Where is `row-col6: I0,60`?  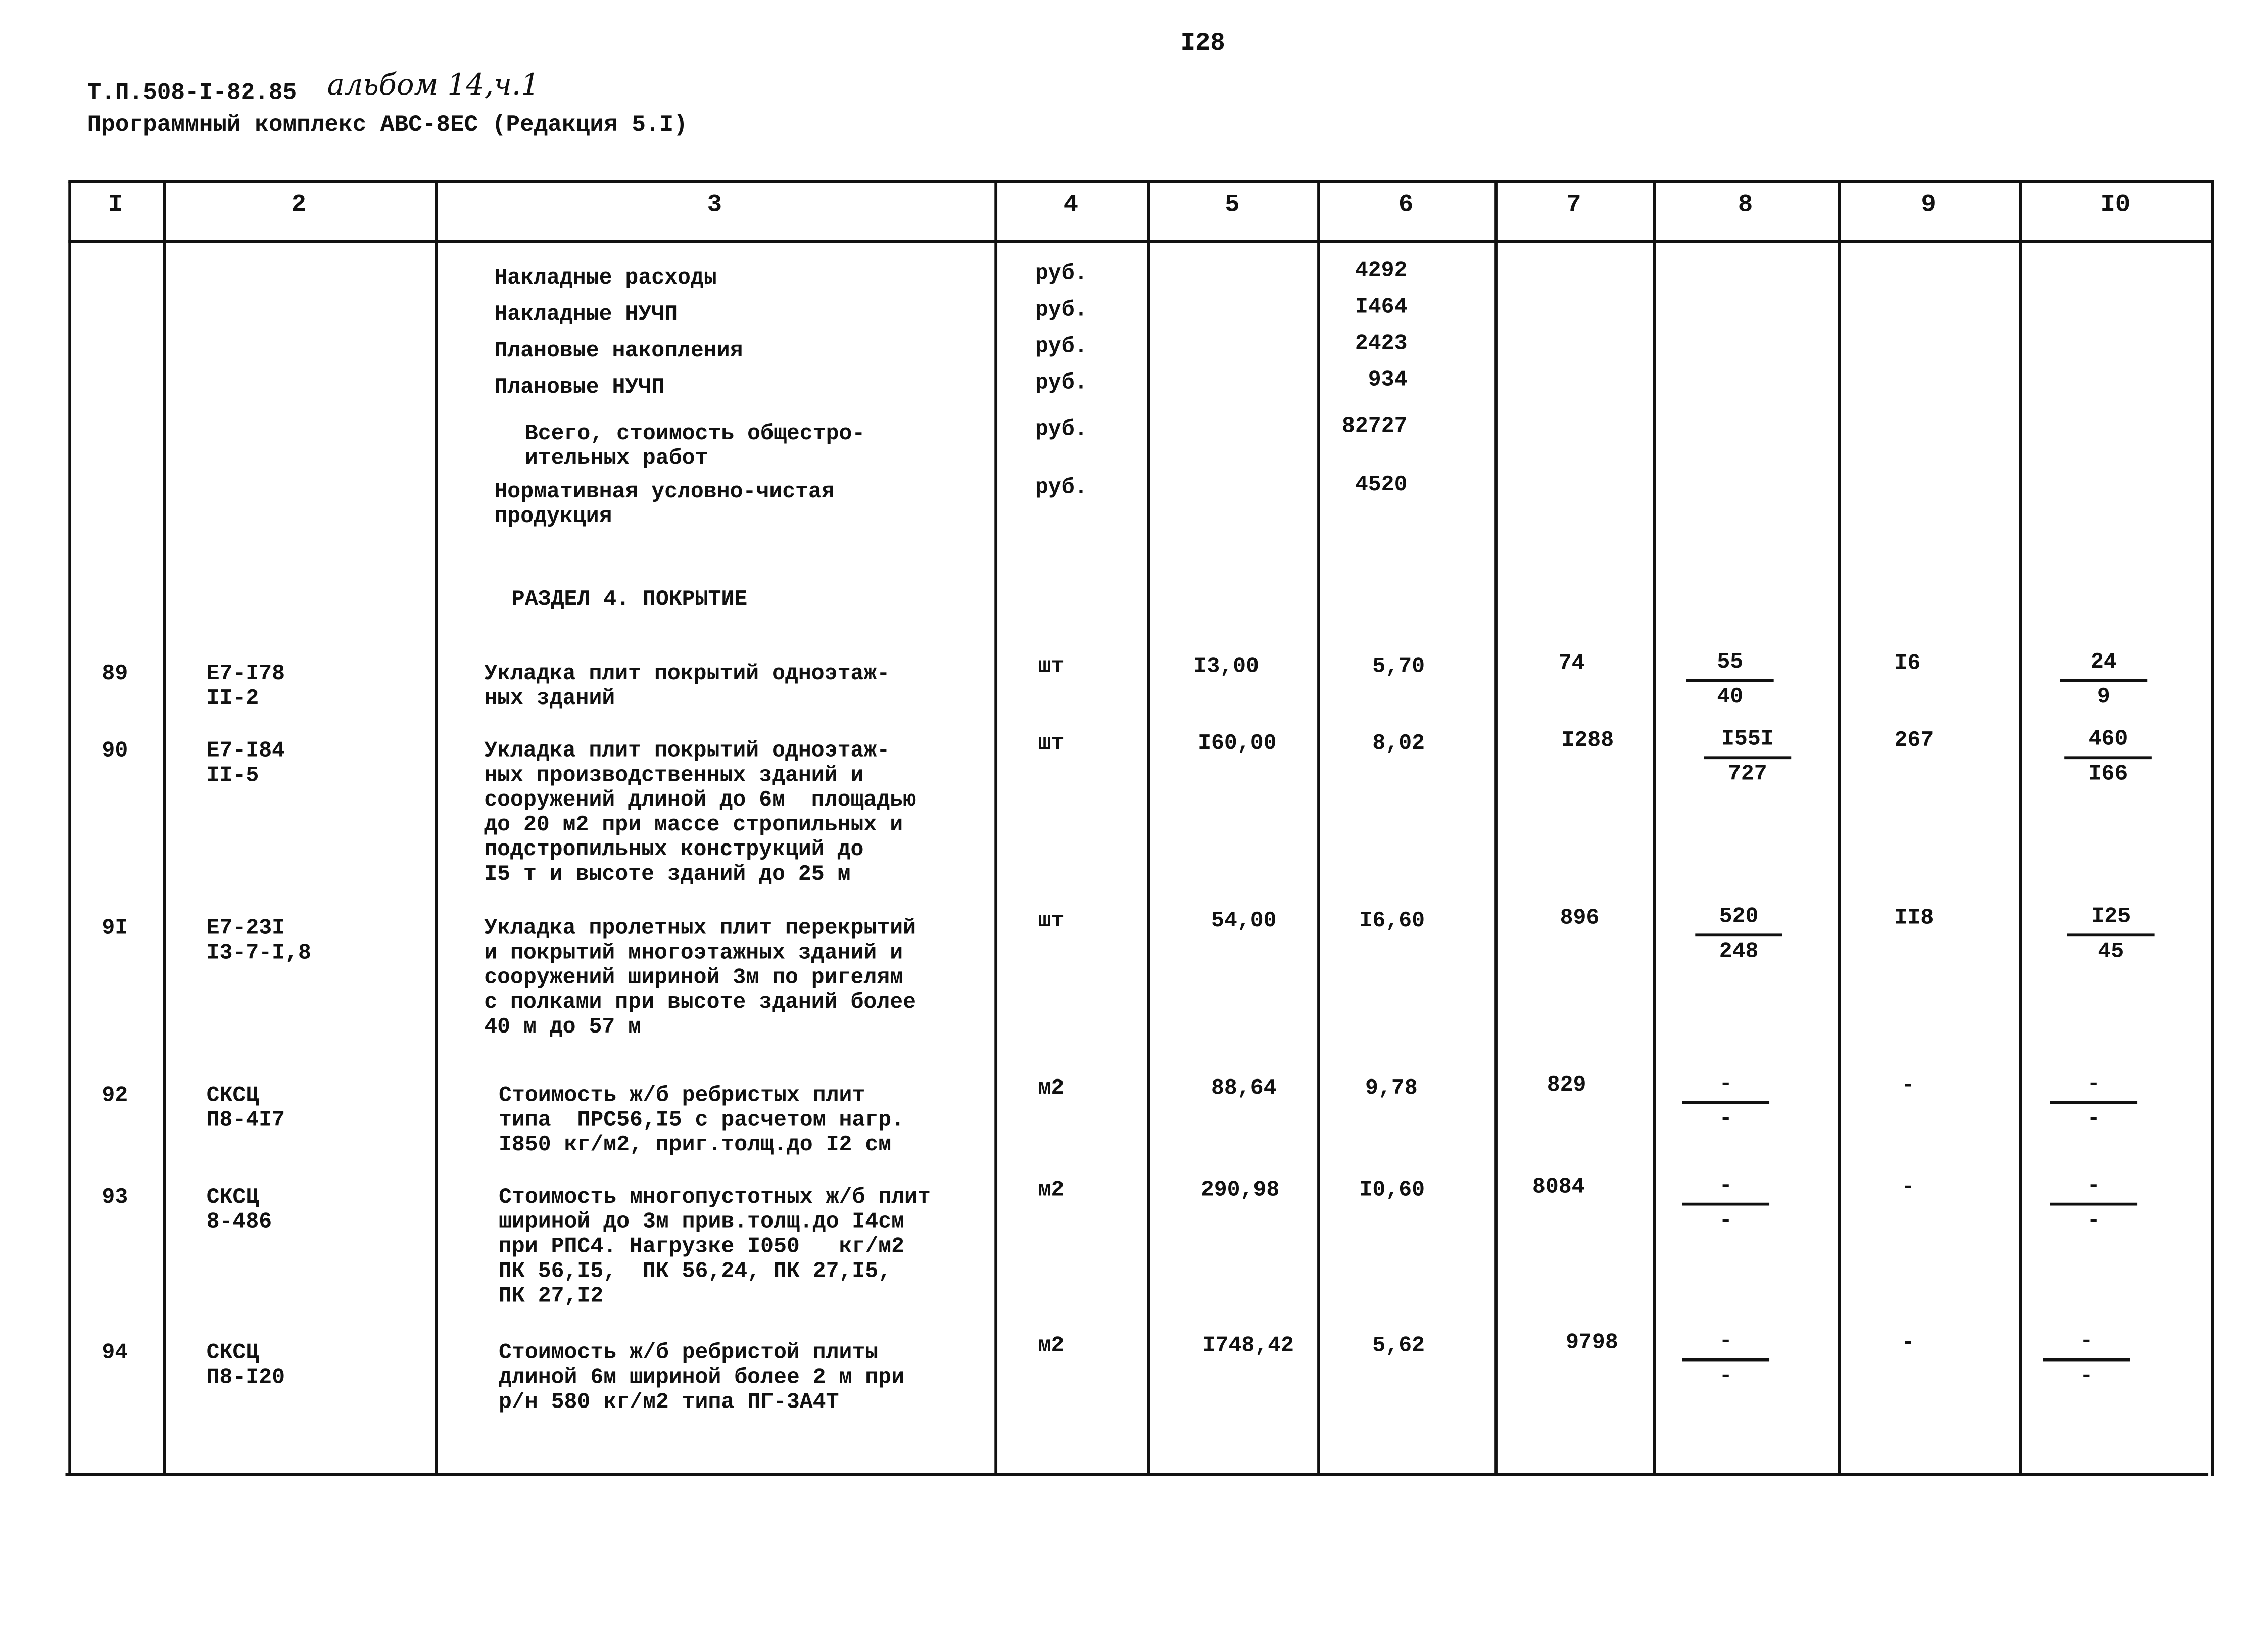 row-col6: I0,60 is located at coordinates (1392, 1190).